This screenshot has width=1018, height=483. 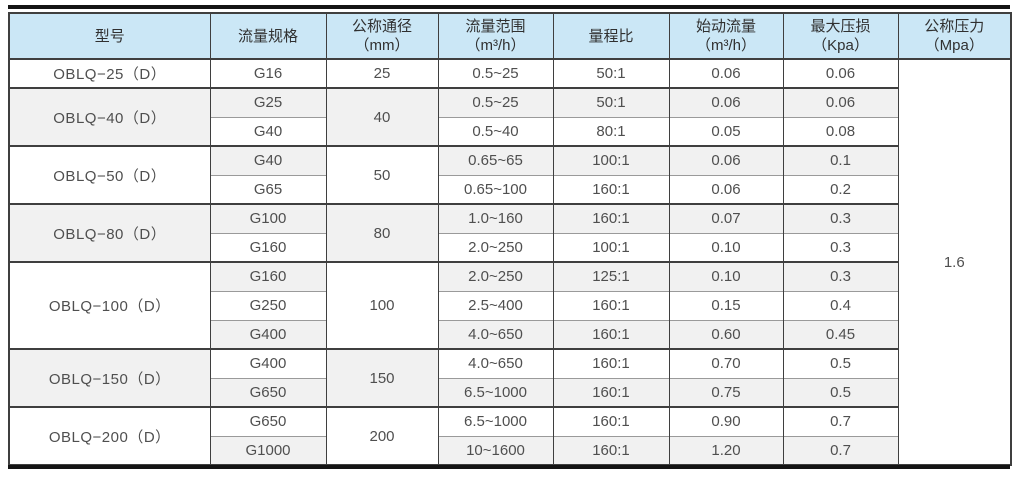 I want to click on header-flow-range-unit: （m³/h）, so click(x=495, y=45).